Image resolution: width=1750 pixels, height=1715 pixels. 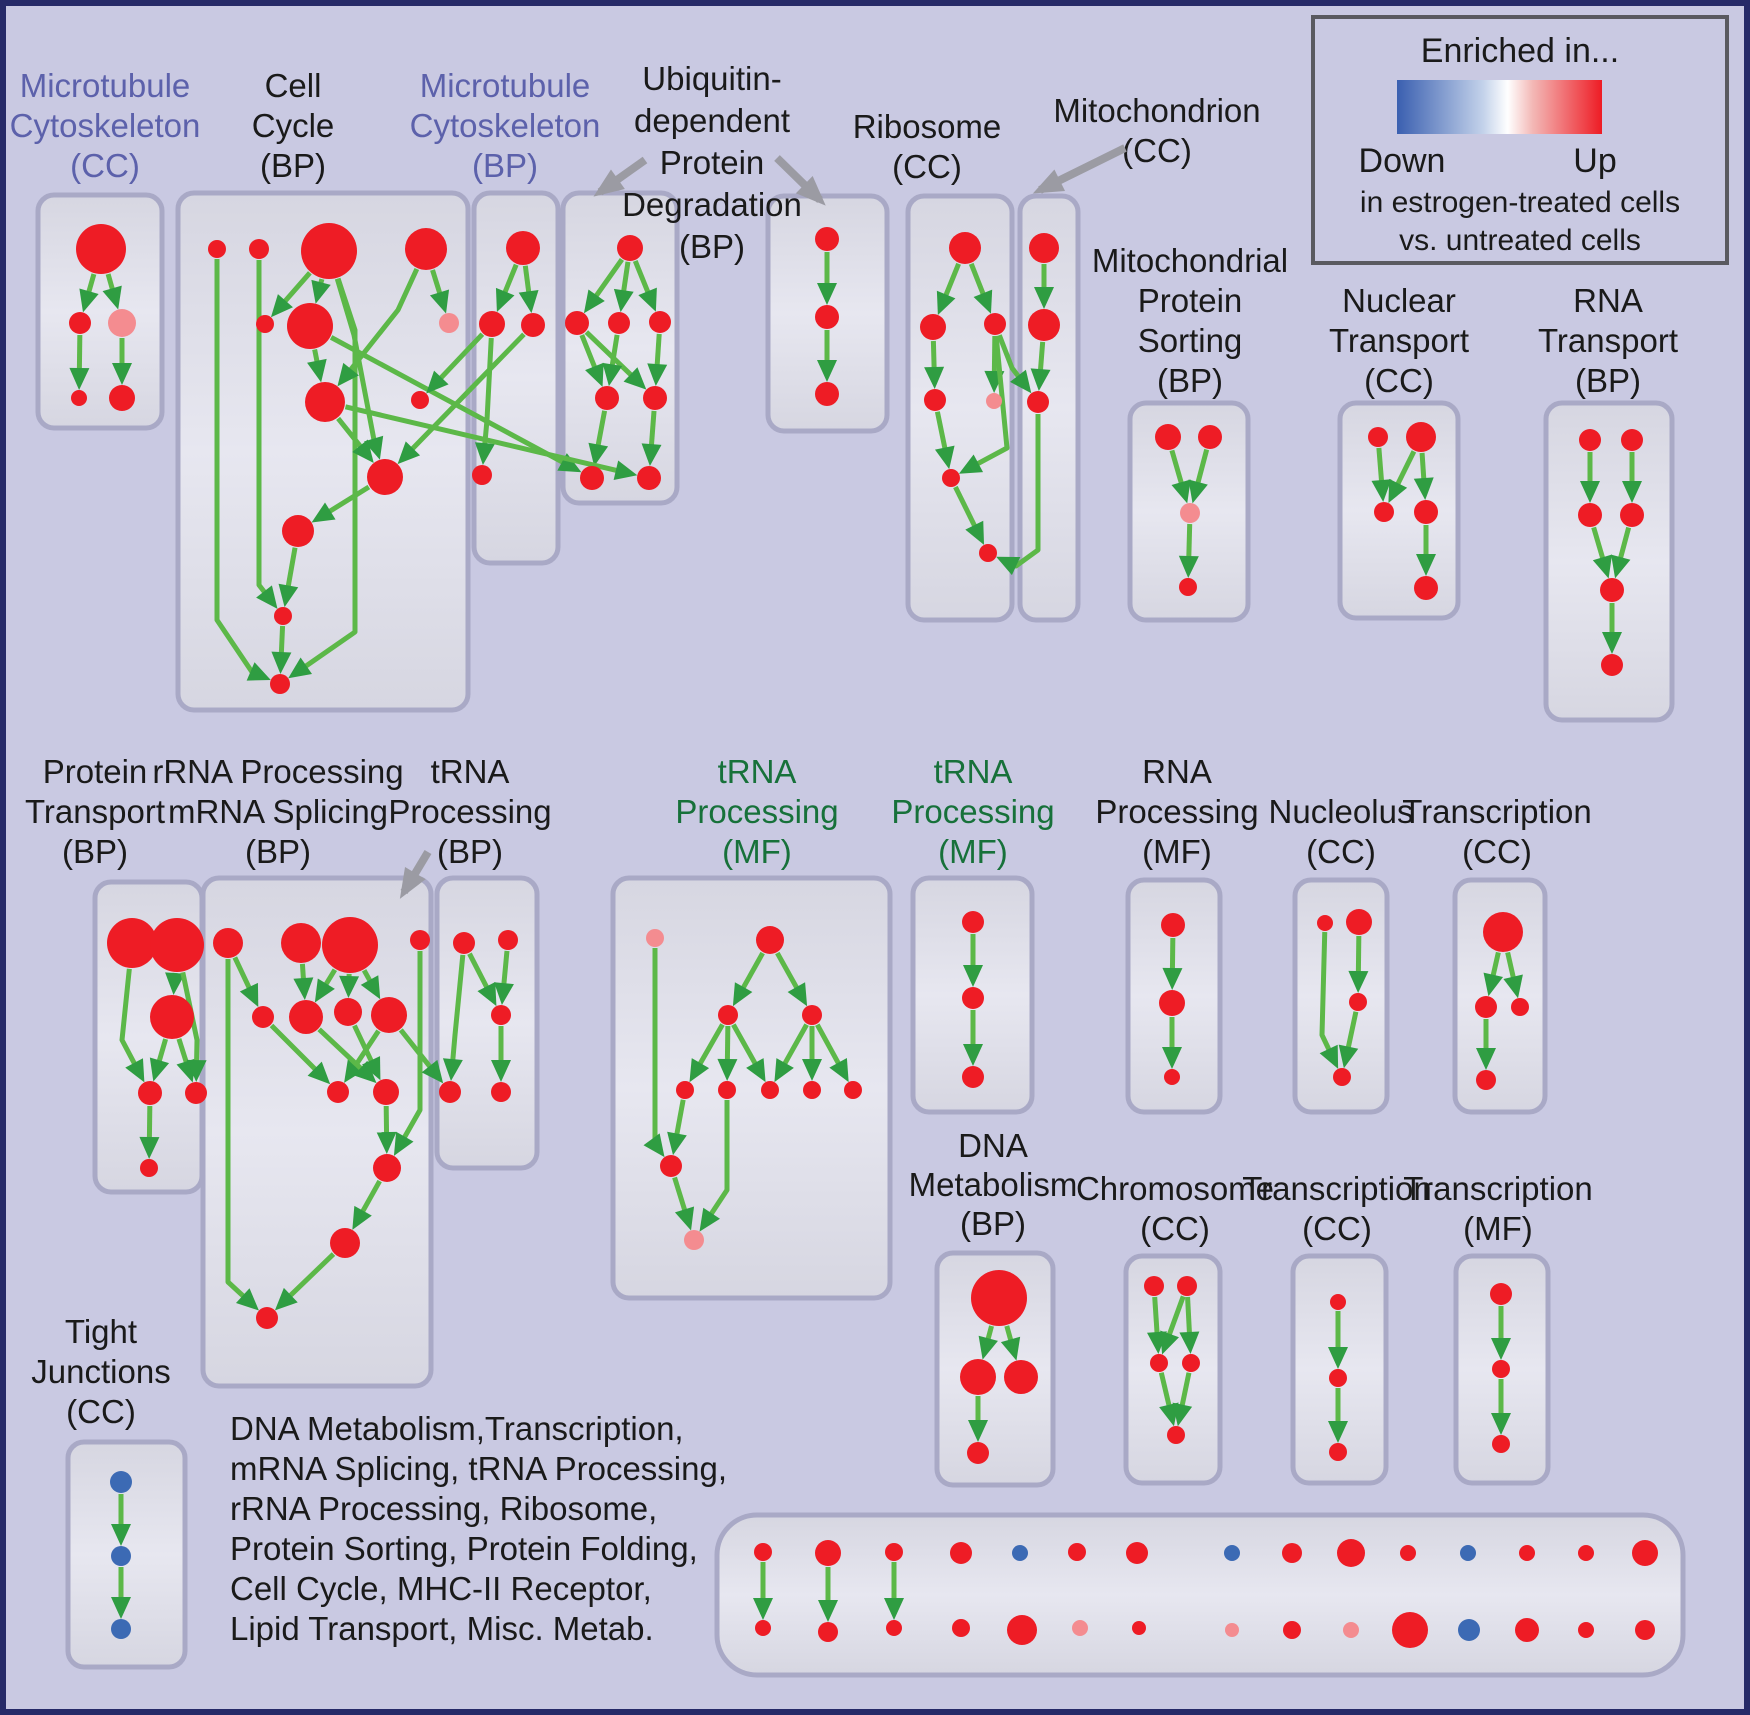 What do you see at coordinates (1175, 1208) in the screenshot?
I see `label-chromosome-cc: Chromosome (CC)` at bounding box center [1175, 1208].